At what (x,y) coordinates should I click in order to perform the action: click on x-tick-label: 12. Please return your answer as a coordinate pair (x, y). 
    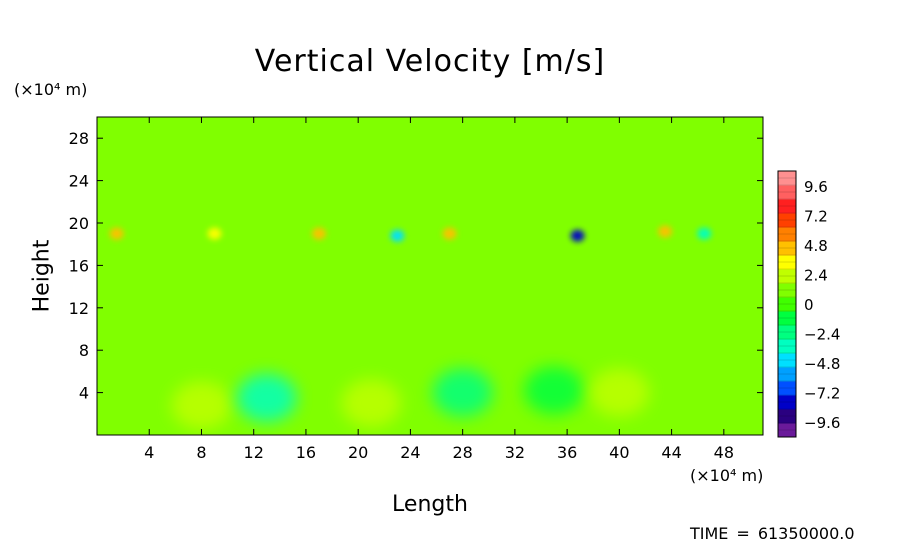
    Looking at the image, I should click on (254, 452).